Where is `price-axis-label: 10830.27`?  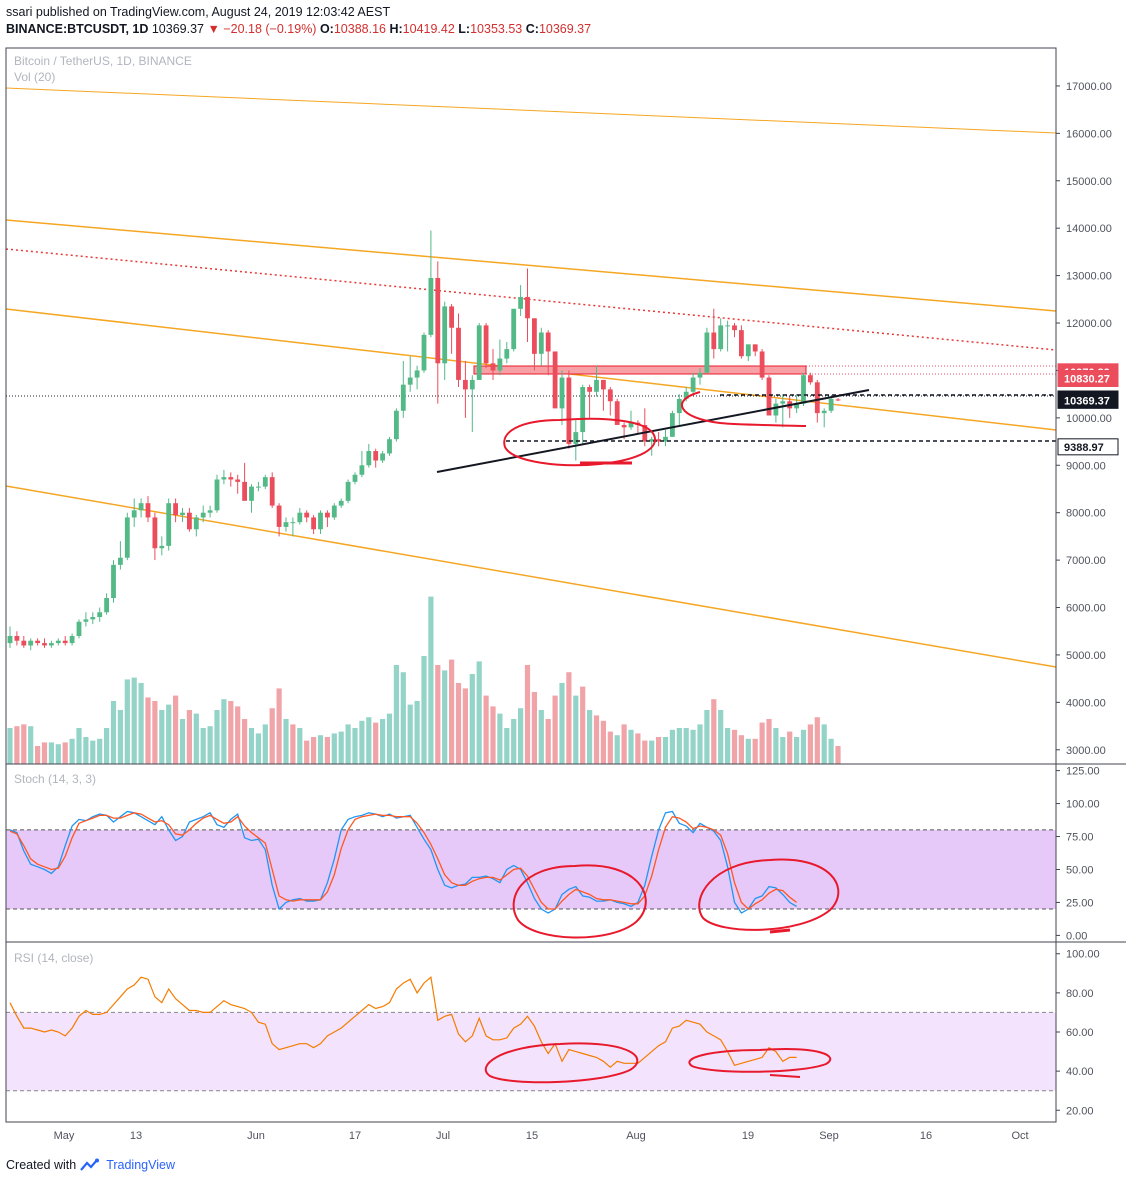 price-axis-label: 10830.27 is located at coordinates (1088, 378).